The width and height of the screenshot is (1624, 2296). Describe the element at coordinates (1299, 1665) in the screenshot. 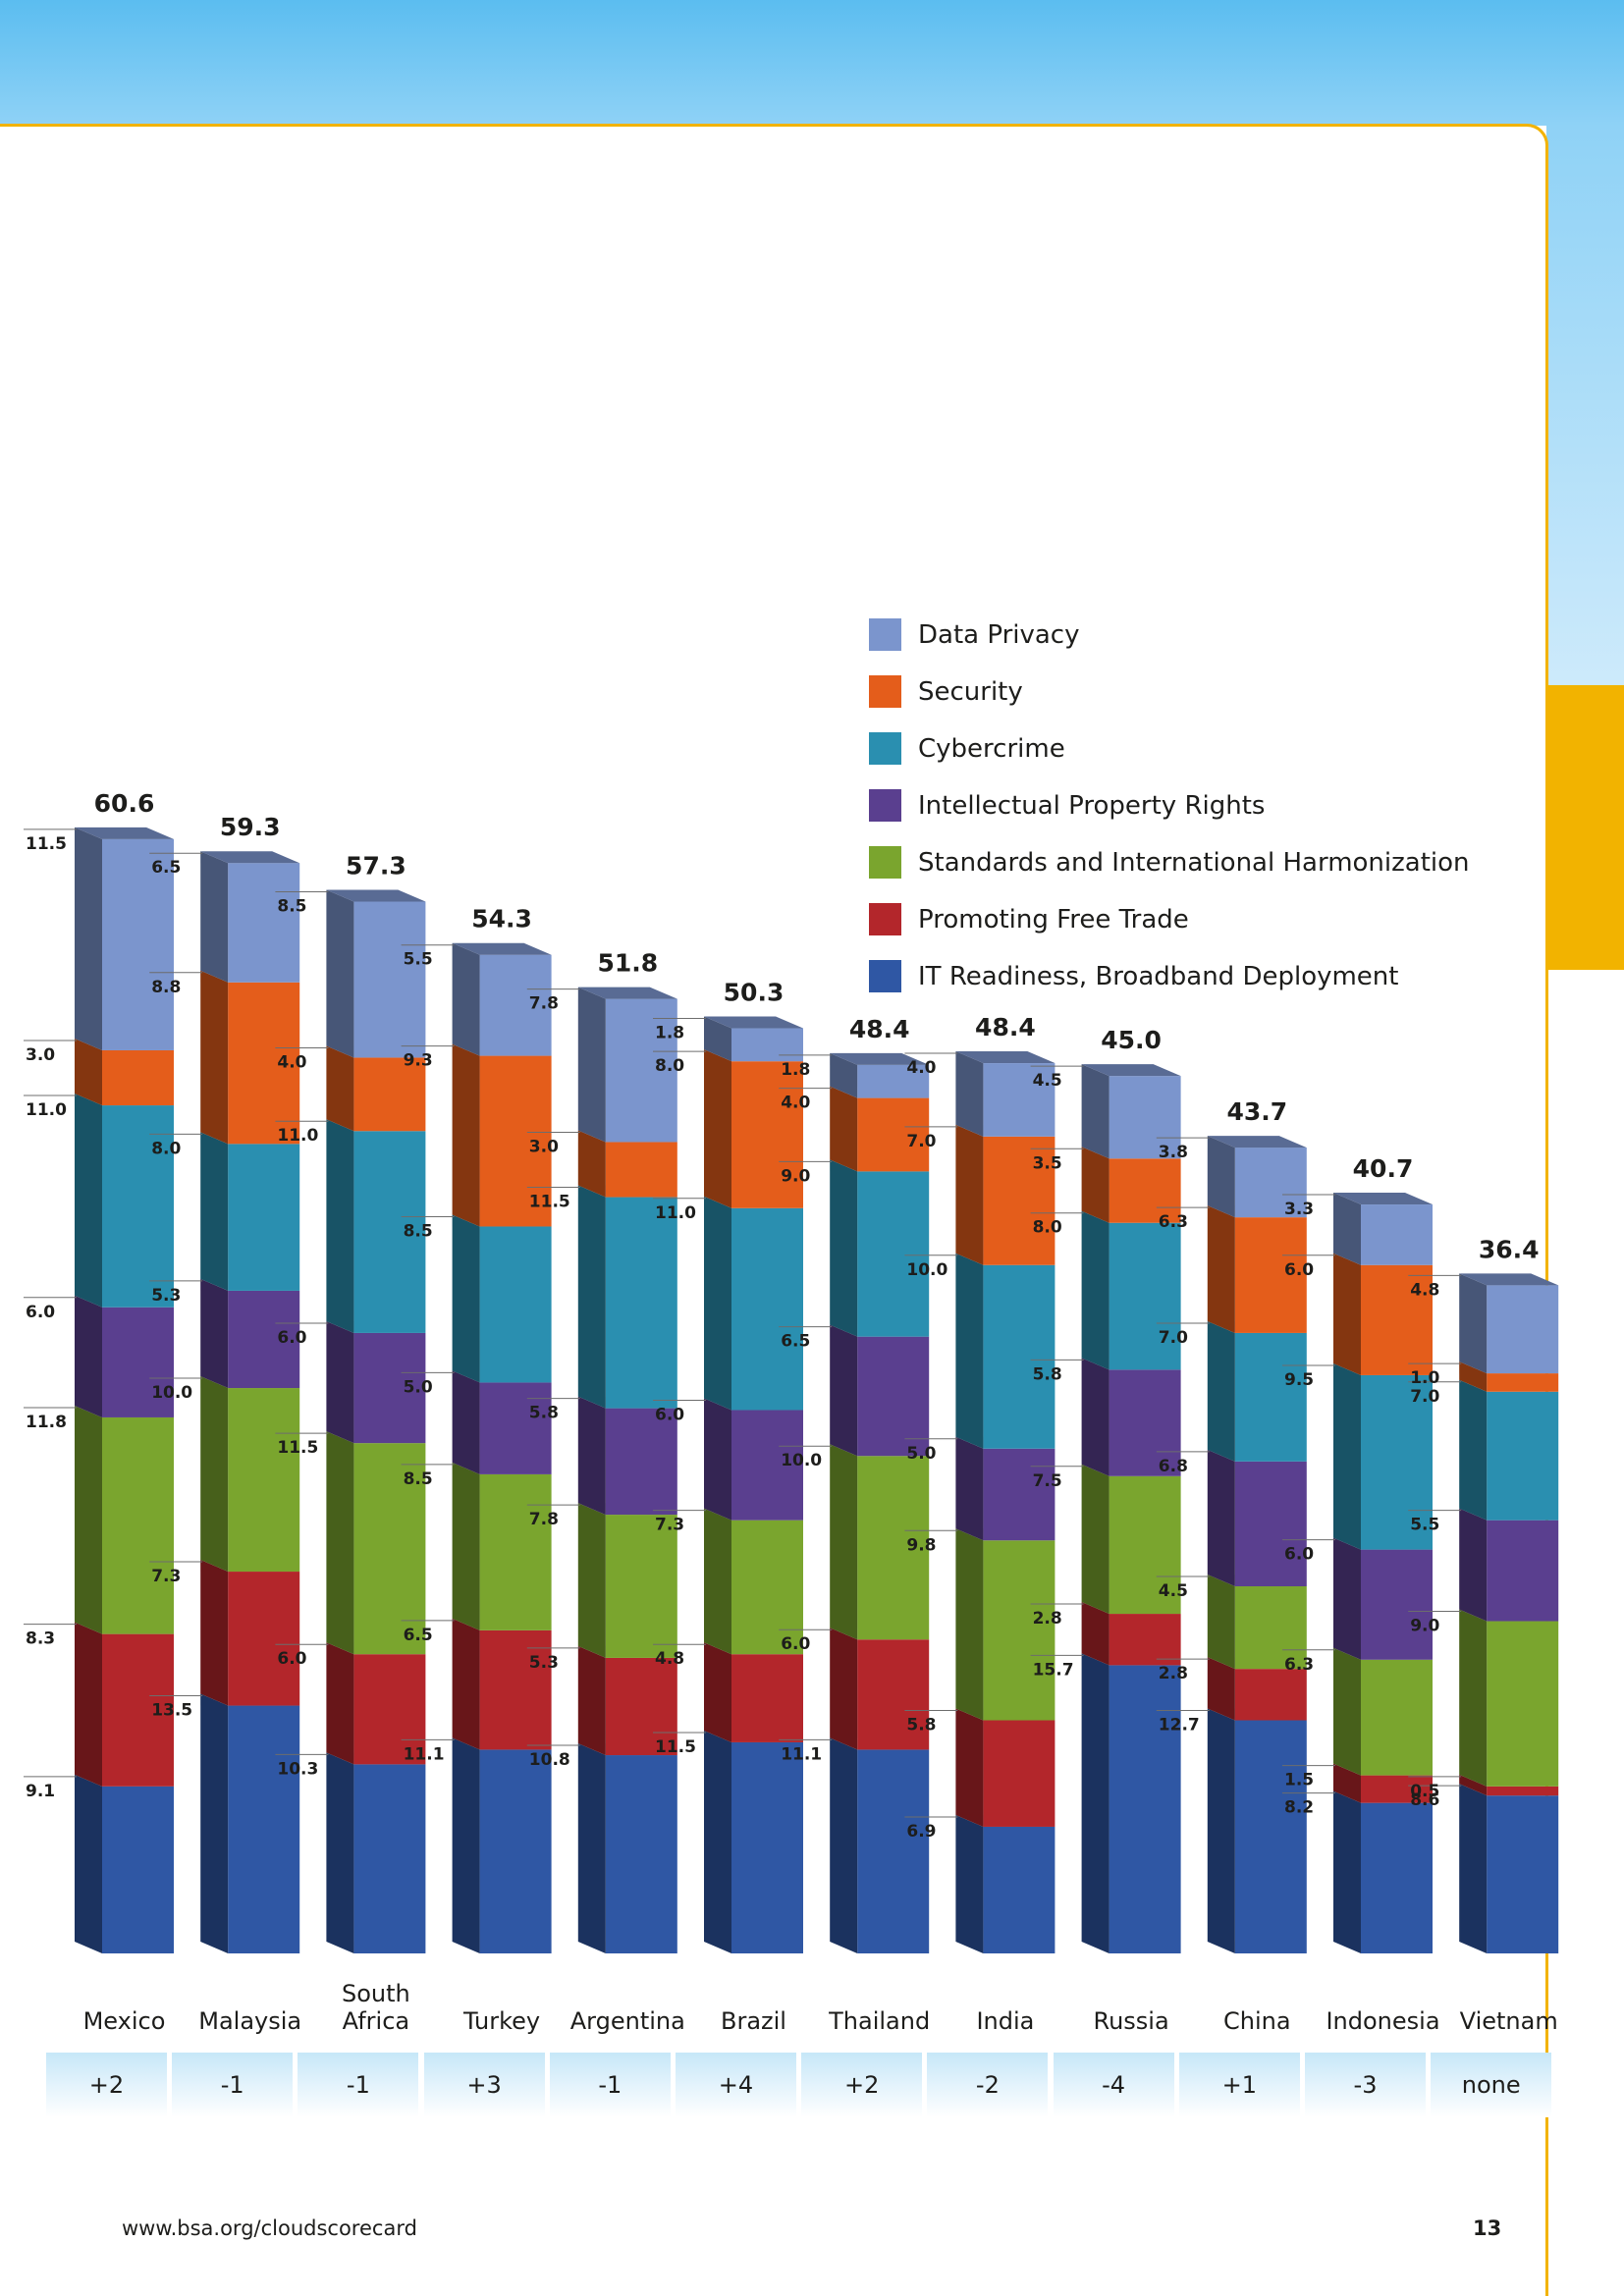

I see `segment-value-label: 6.3` at that location.